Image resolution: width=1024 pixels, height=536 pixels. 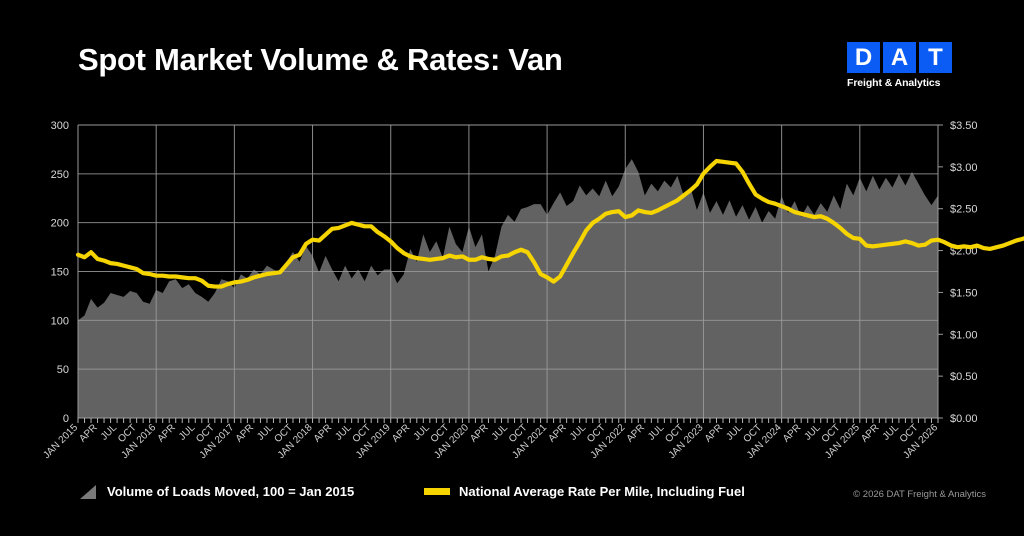 I want to click on right-axis-tick-label: $0.50, so click(x=964, y=377).